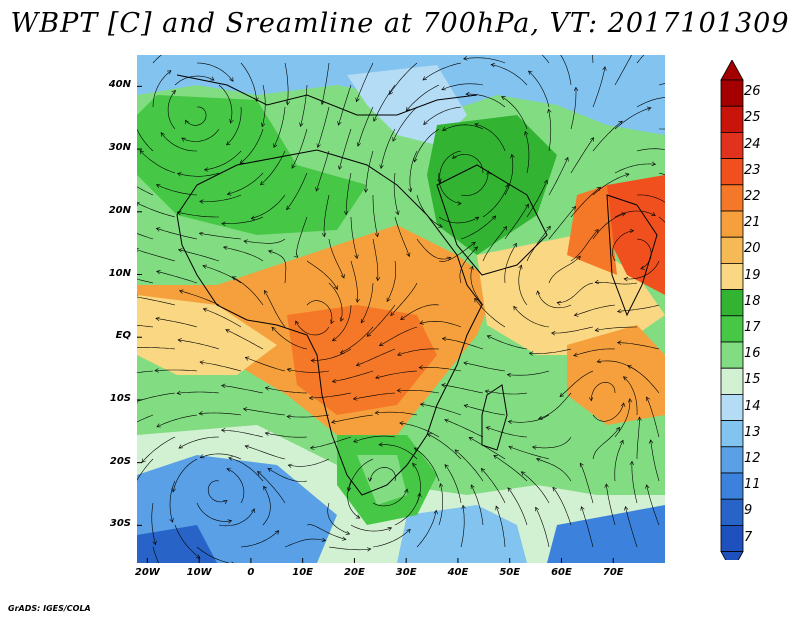 The image size is (800, 618). Describe the element at coordinates (492, 185) in the screenshot. I see `field-arabia-green` at that location.